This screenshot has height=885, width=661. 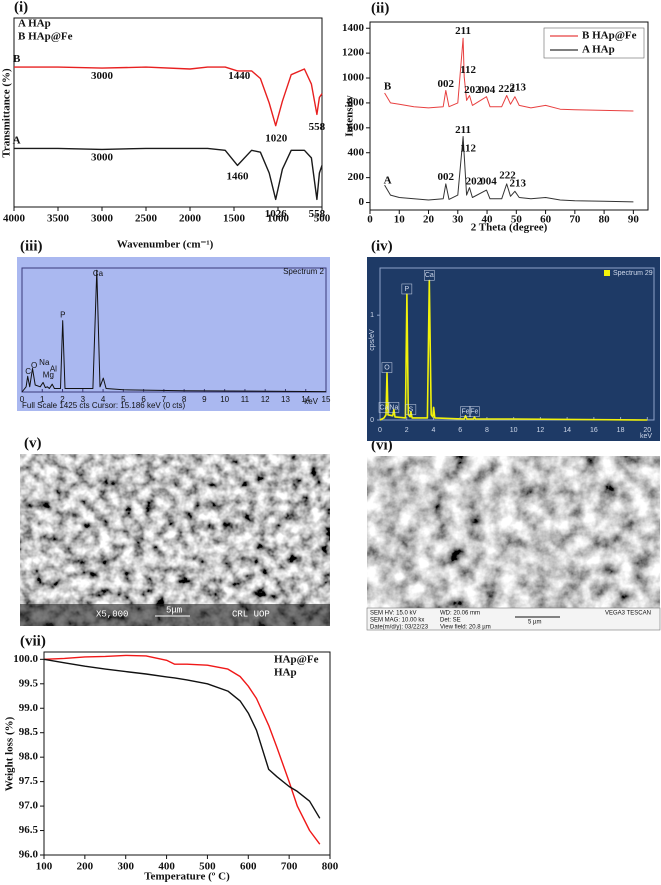 What do you see at coordinates (356, 127) in the screenshot?
I see `y-tick-label: 600` at bounding box center [356, 127].